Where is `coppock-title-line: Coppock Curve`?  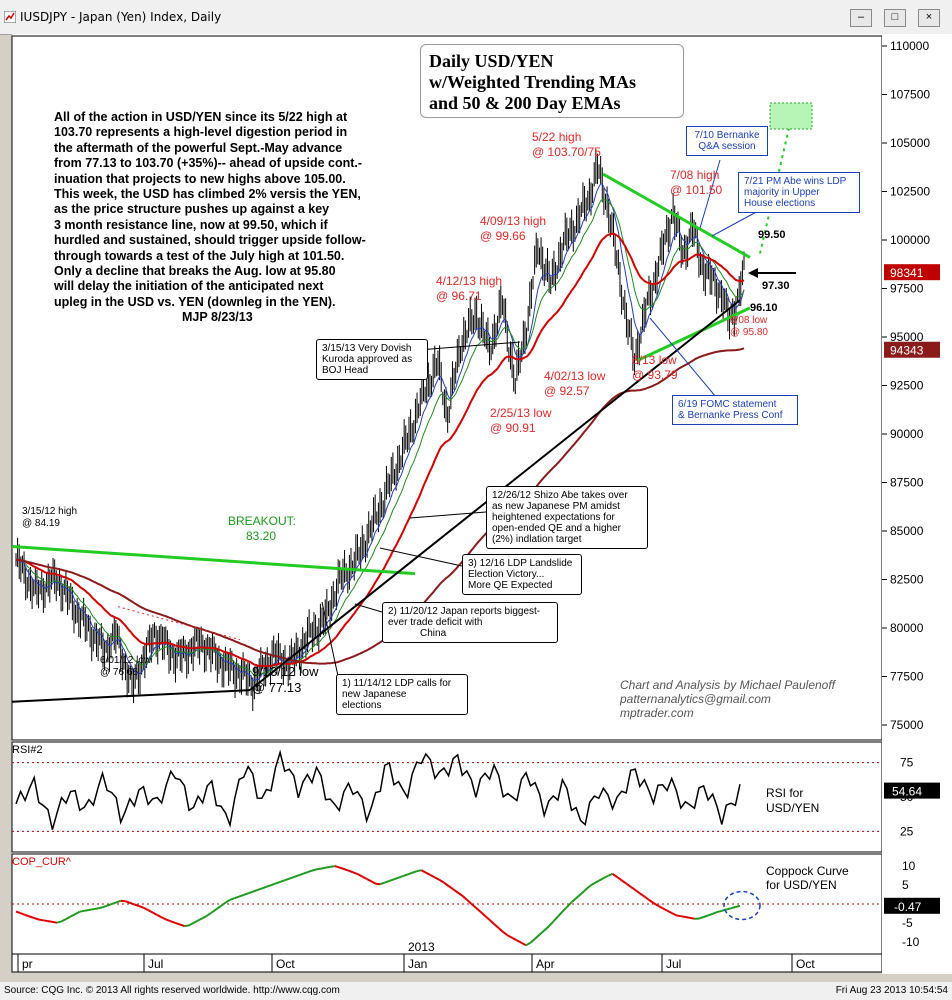
coppock-title-line: Coppock Curve is located at coordinates (807, 871).